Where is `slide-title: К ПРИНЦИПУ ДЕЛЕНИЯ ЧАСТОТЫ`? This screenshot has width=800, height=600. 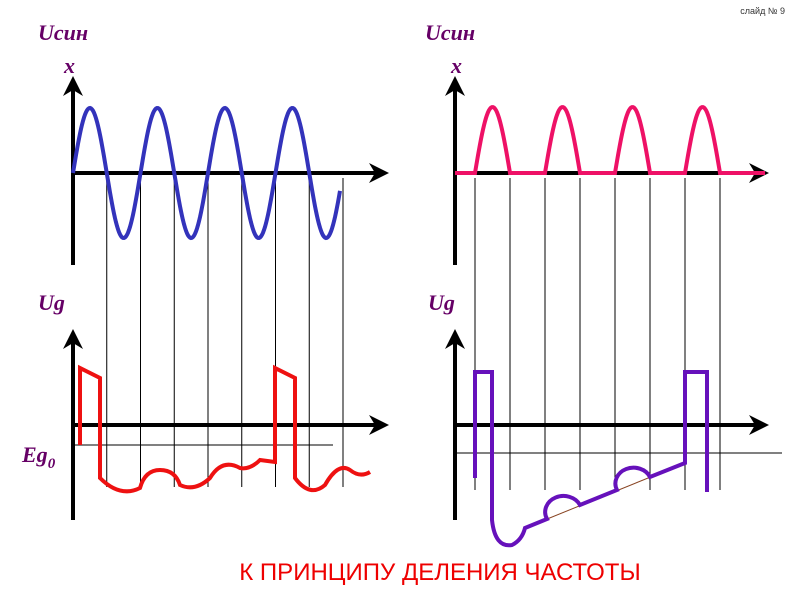
slide-title: К ПРИНЦИПУ ДЕЛЕНИЯ ЧАСТОТЫ is located at coordinates (439, 572).